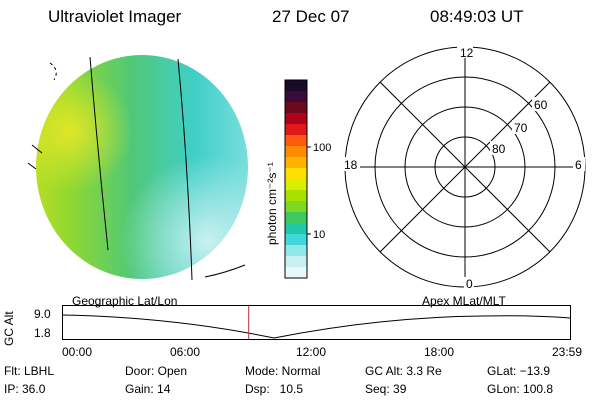  Describe the element at coordinates (185, 352) in the screenshot. I see `timeline-x-tick: 06:00` at that location.